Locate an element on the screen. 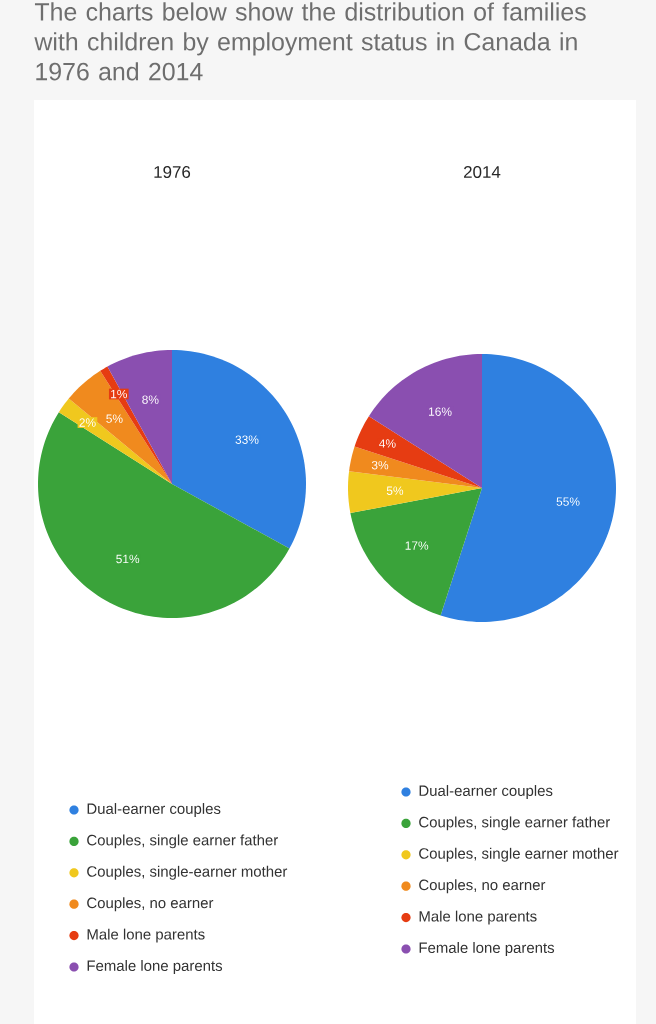  chart-title: 1976 is located at coordinates (172, 172).